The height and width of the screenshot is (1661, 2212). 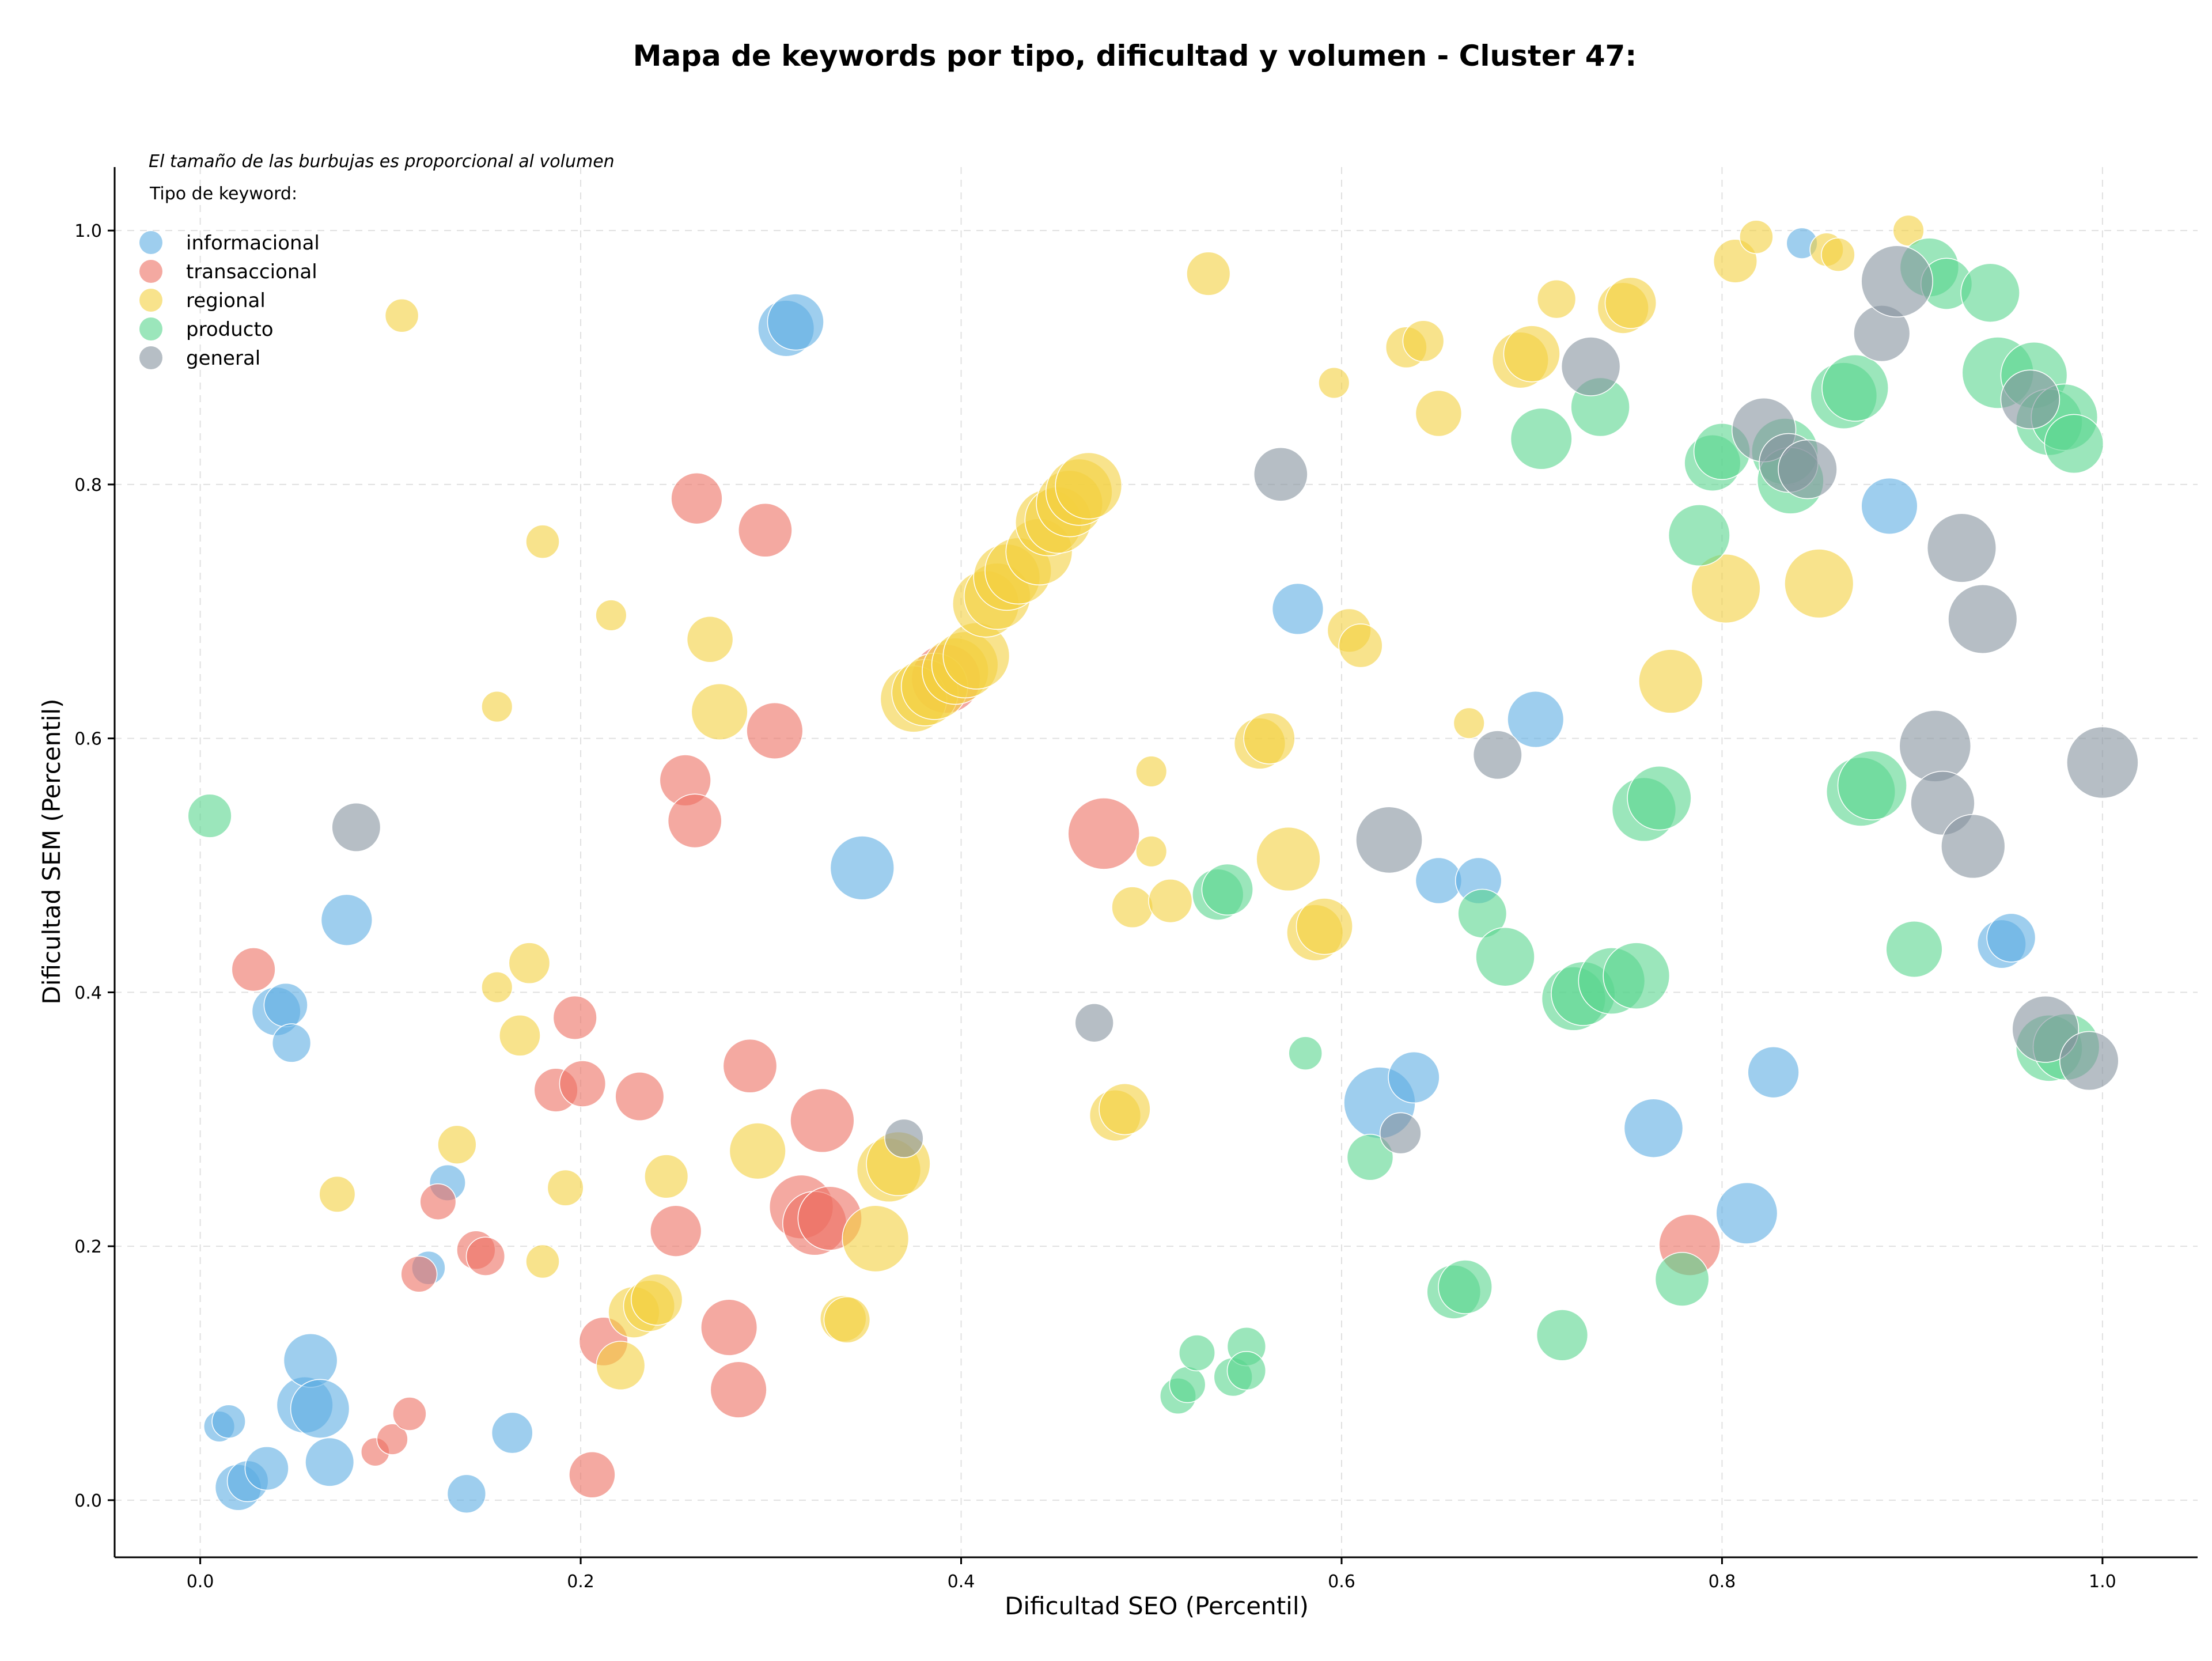 I want to click on legend-label: regional, so click(x=226, y=300).